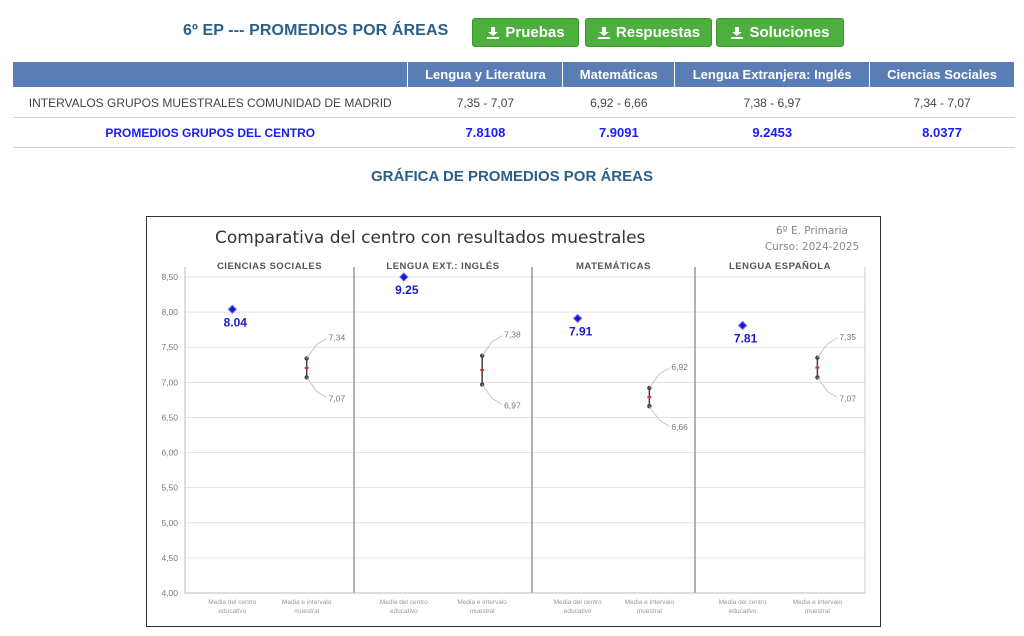 This screenshot has width=1024, height=636. I want to click on respuestas-download-button: Respuestas, so click(648, 32).